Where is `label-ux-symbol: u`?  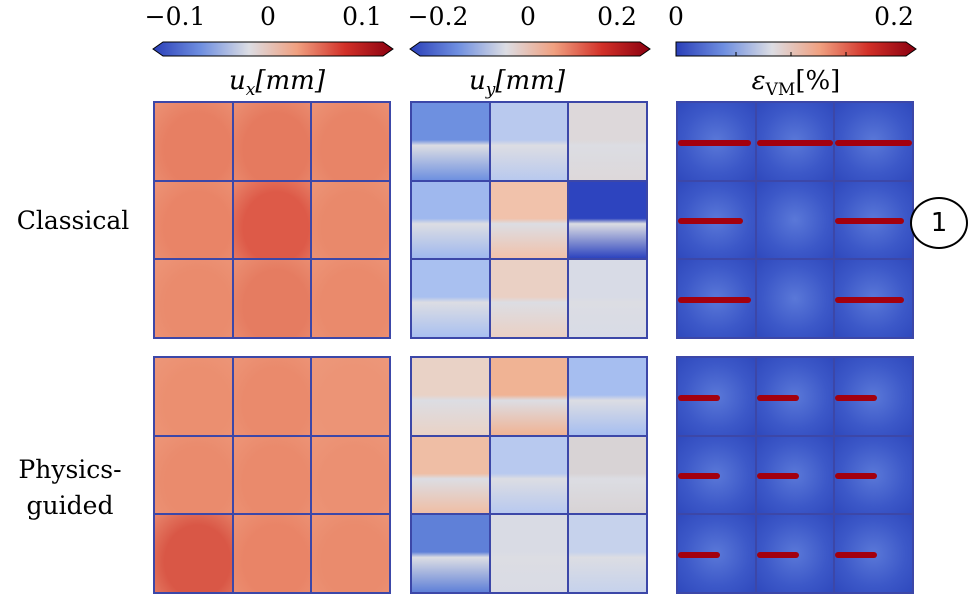
label-ux-symbol: u is located at coordinates (237, 81).